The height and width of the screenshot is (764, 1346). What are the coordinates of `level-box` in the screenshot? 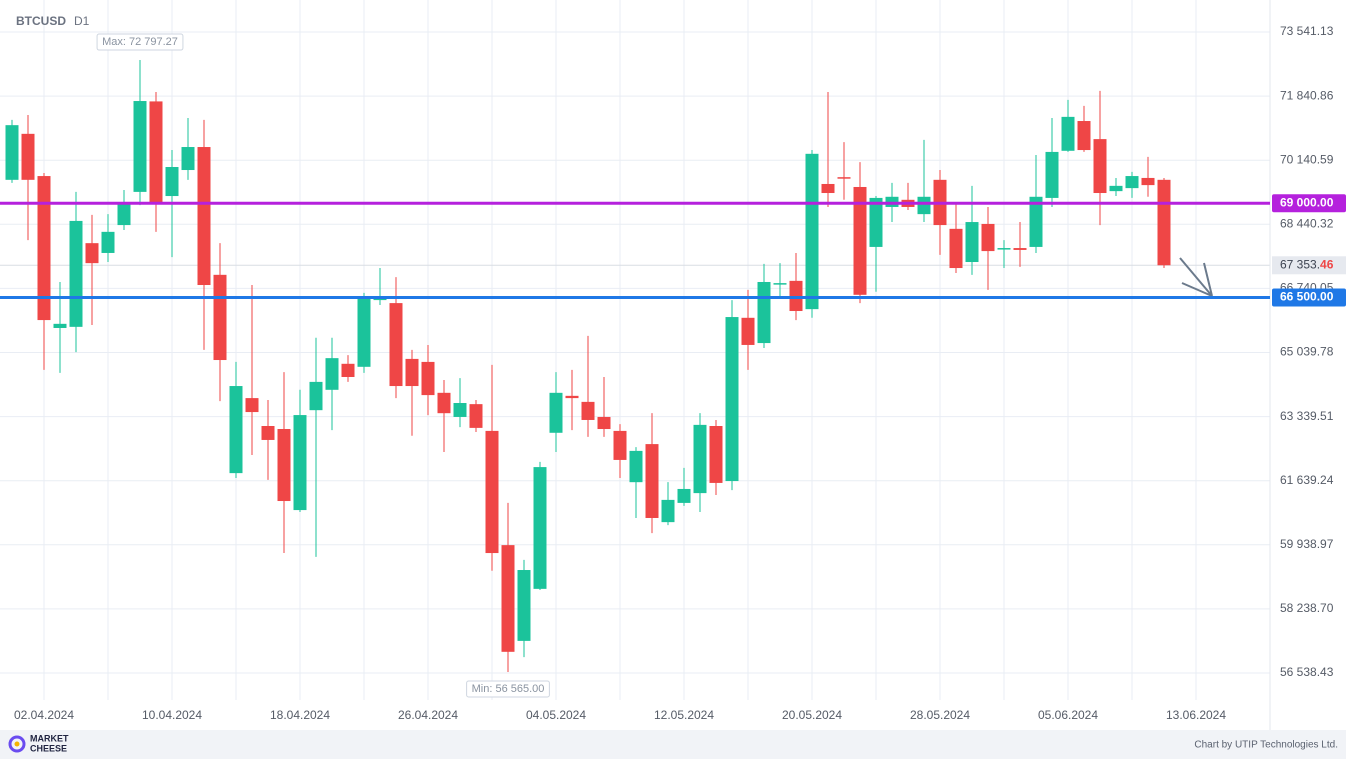 It's located at (1309, 203).